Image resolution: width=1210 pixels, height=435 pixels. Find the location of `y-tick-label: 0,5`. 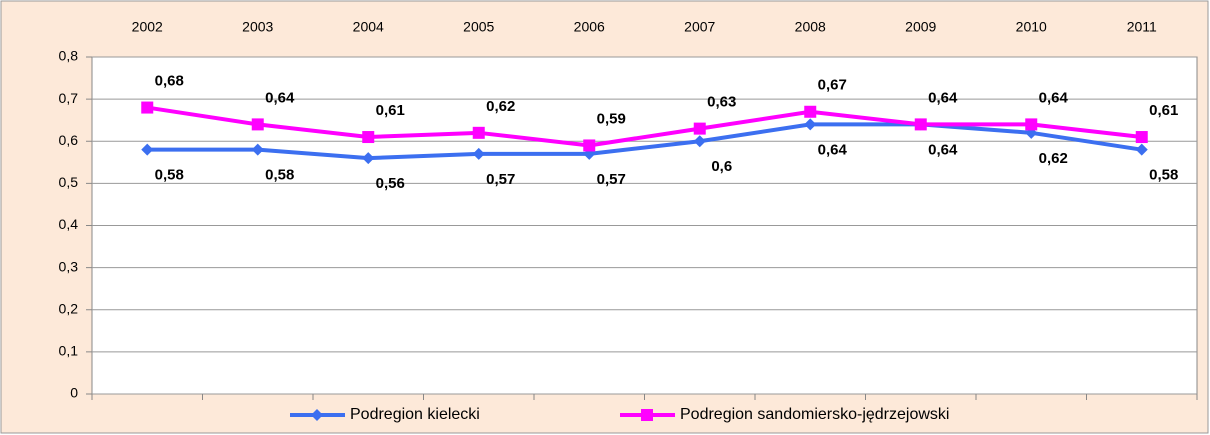

y-tick-label: 0,5 is located at coordinates (69, 182).